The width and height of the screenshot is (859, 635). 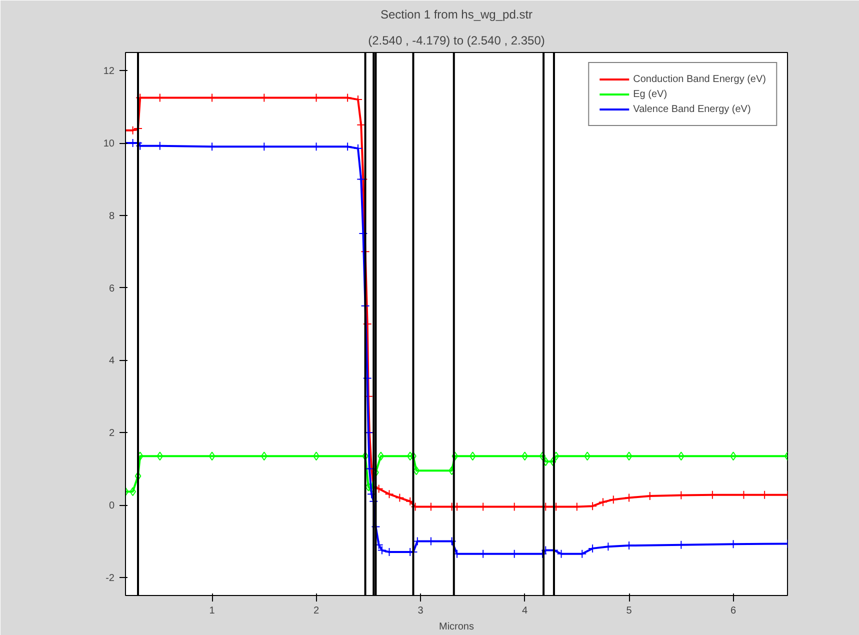 I want to click on y-tick-label: 10, so click(x=109, y=144).